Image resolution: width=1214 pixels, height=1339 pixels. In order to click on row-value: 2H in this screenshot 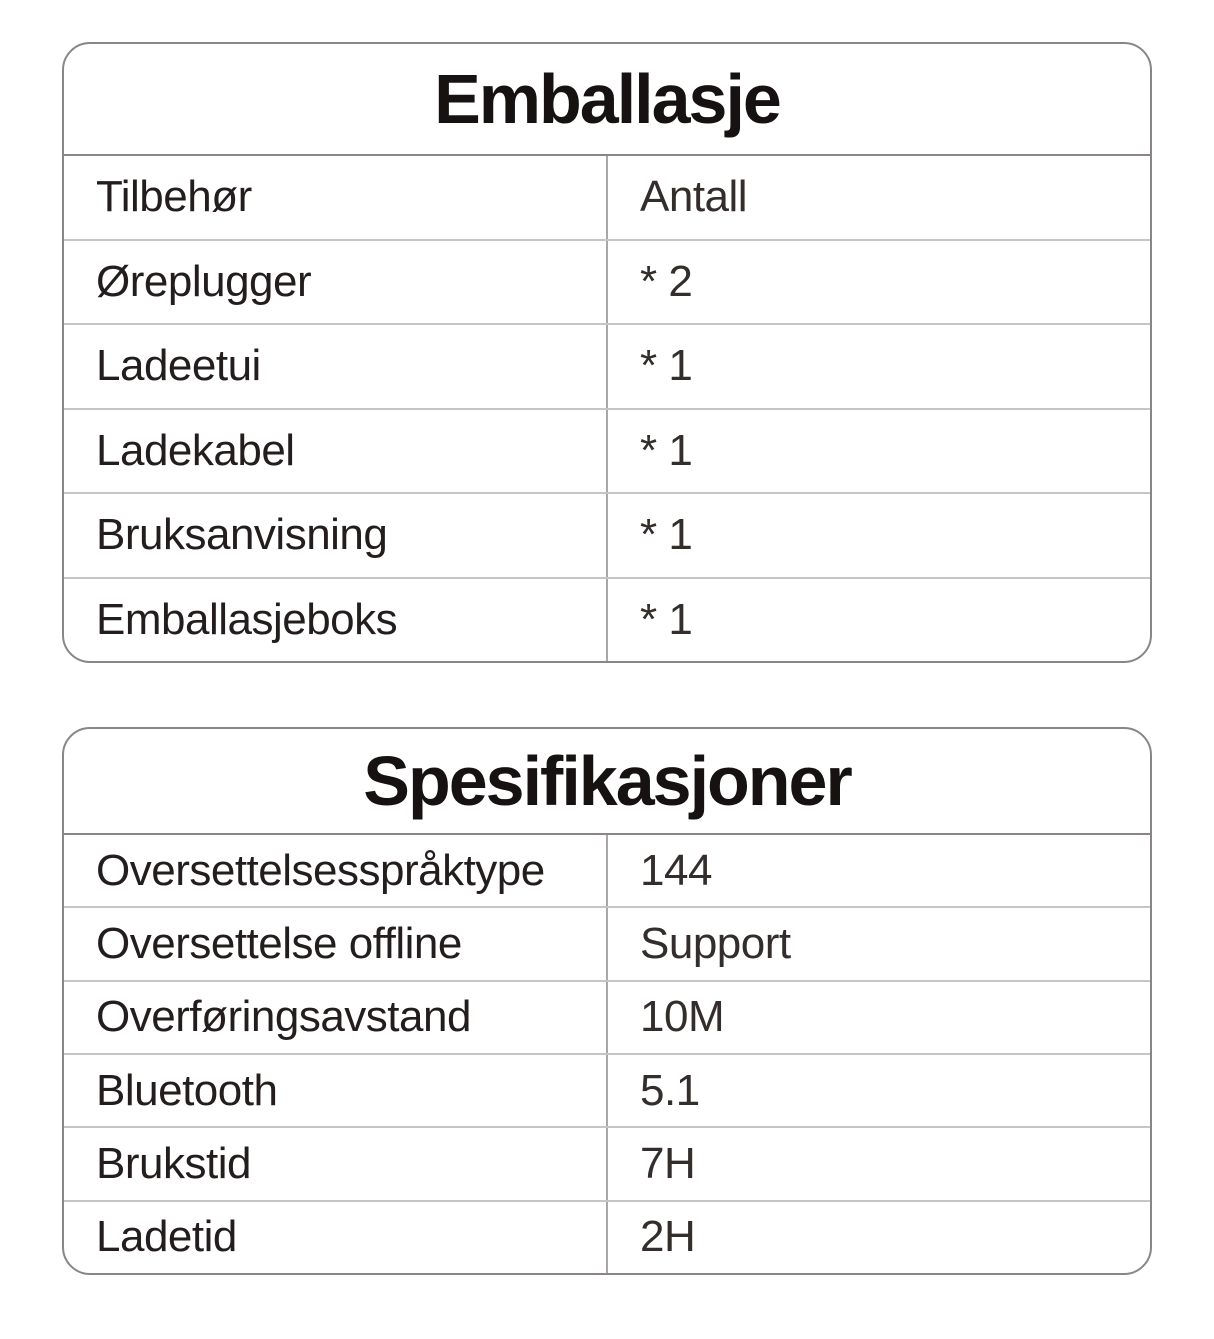, I will do `click(668, 1237)`.